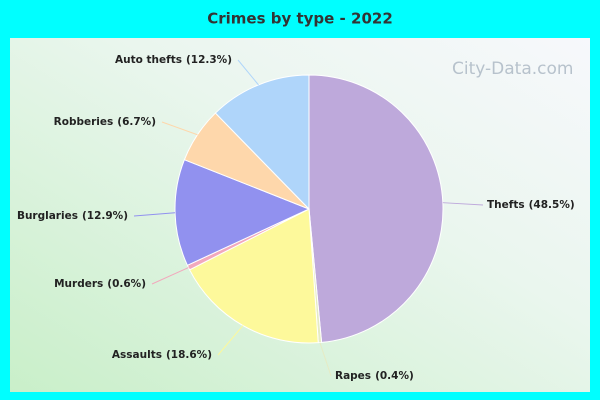 This screenshot has height=400, width=600. What do you see at coordinates (148, 60) in the screenshot?
I see `slice-category: Auto thefts` at bounding box center [148, 60].